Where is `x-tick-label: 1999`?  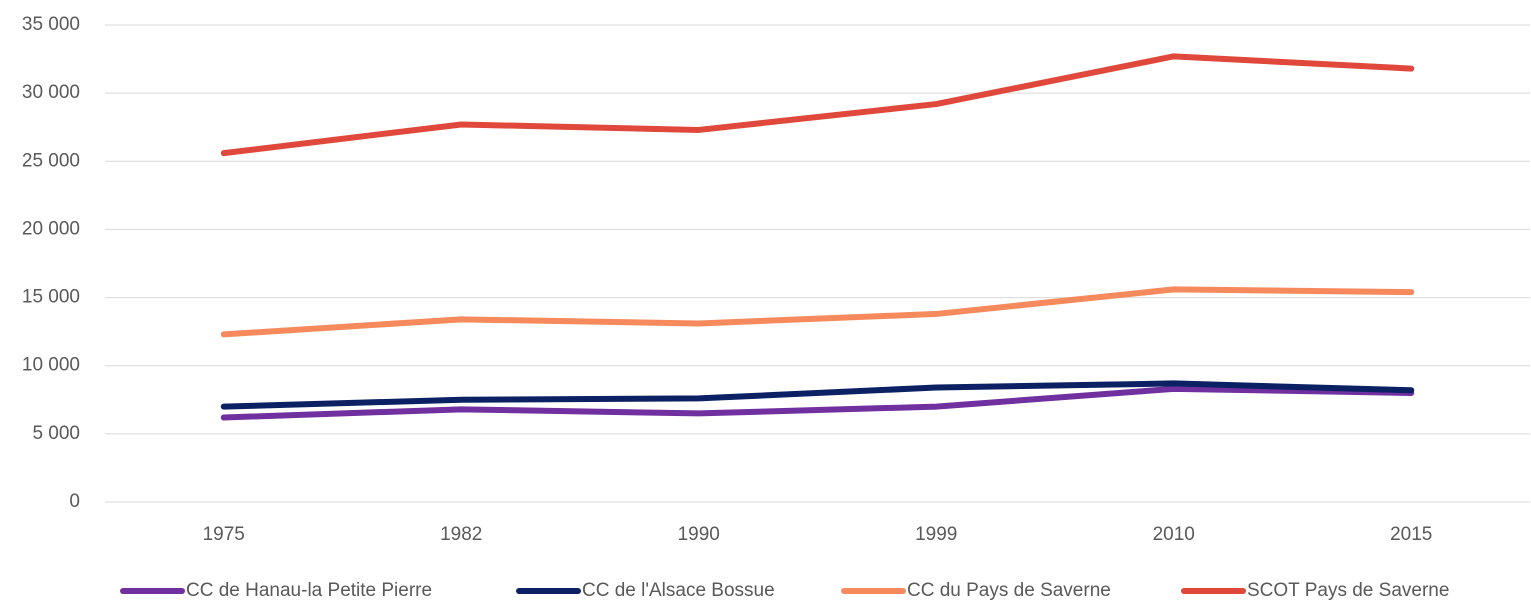
x-tick-label: 1999 is located at coordinates (936, 534).